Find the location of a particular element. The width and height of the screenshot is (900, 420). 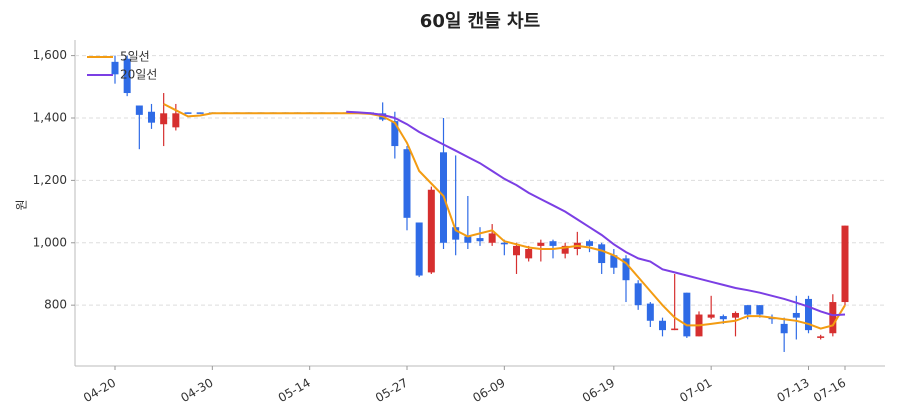

x-tick-label: 07-13 is located at coordinates (793, 391).